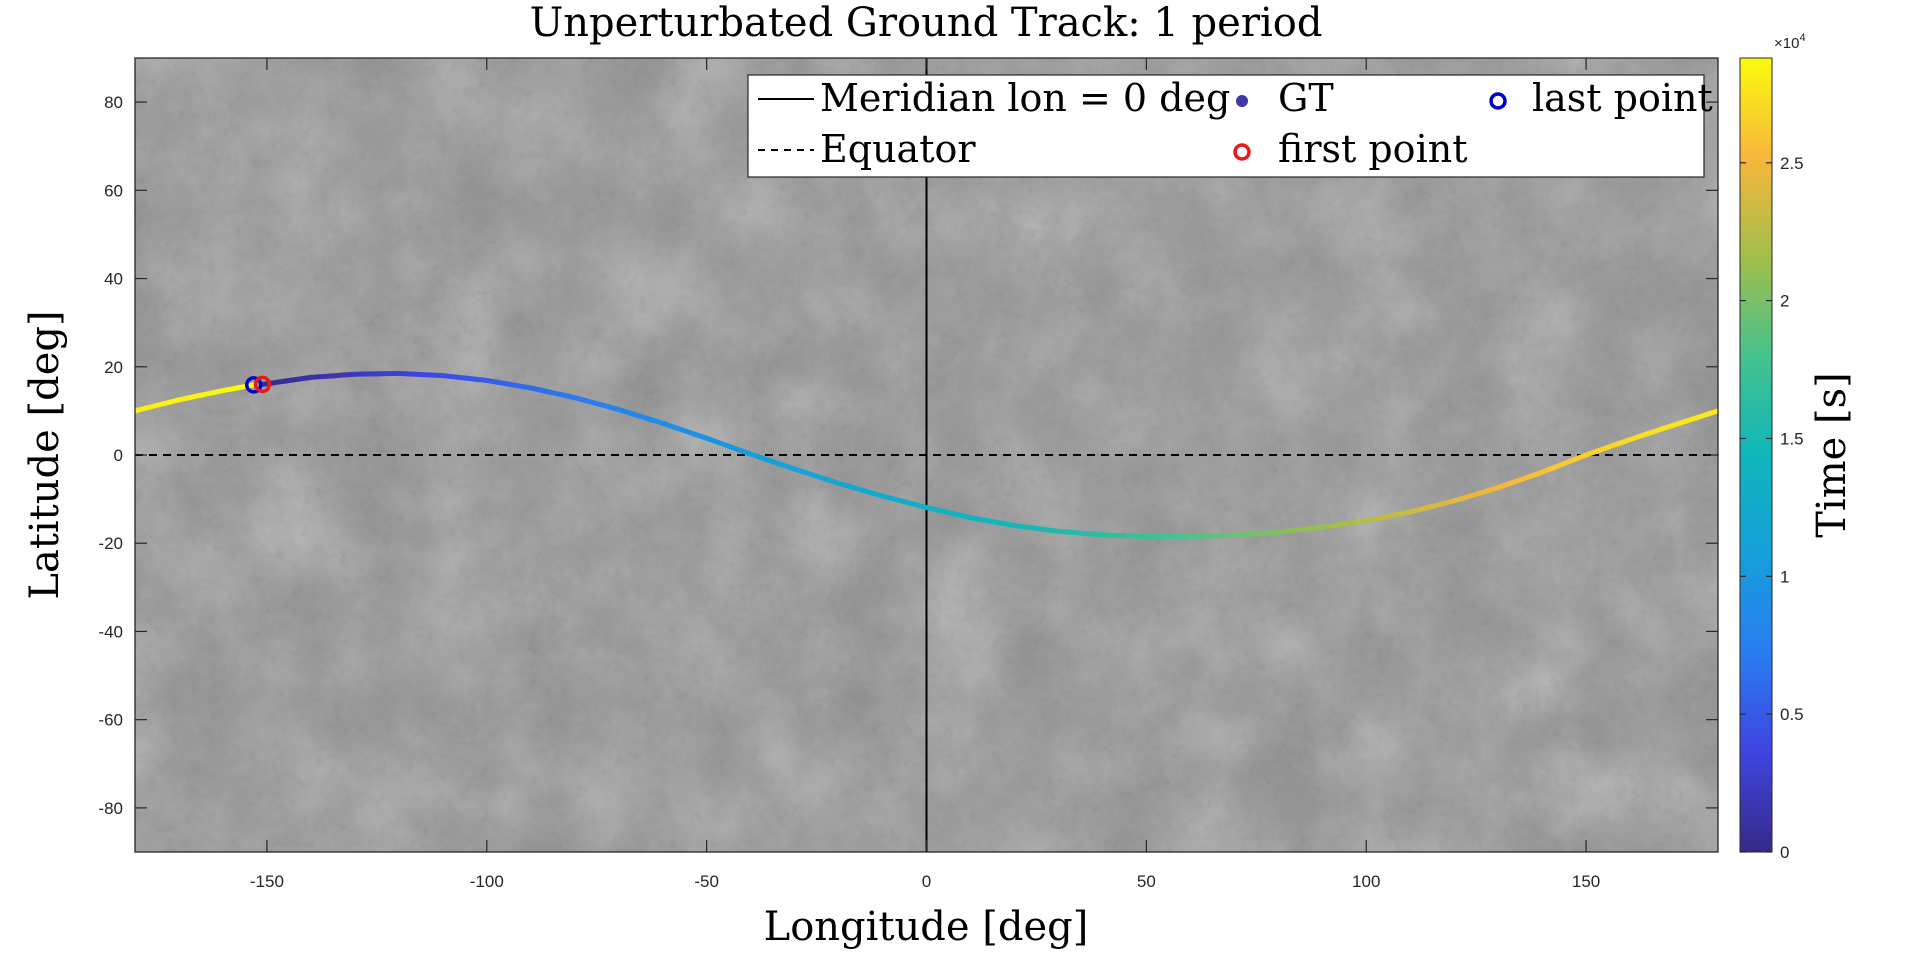 This screenshot has width=1920, height=971. Describe the element at coordinates (1790, 42) in the screenshot. I see `colorbar-exponent: ×10⁴` at that location.